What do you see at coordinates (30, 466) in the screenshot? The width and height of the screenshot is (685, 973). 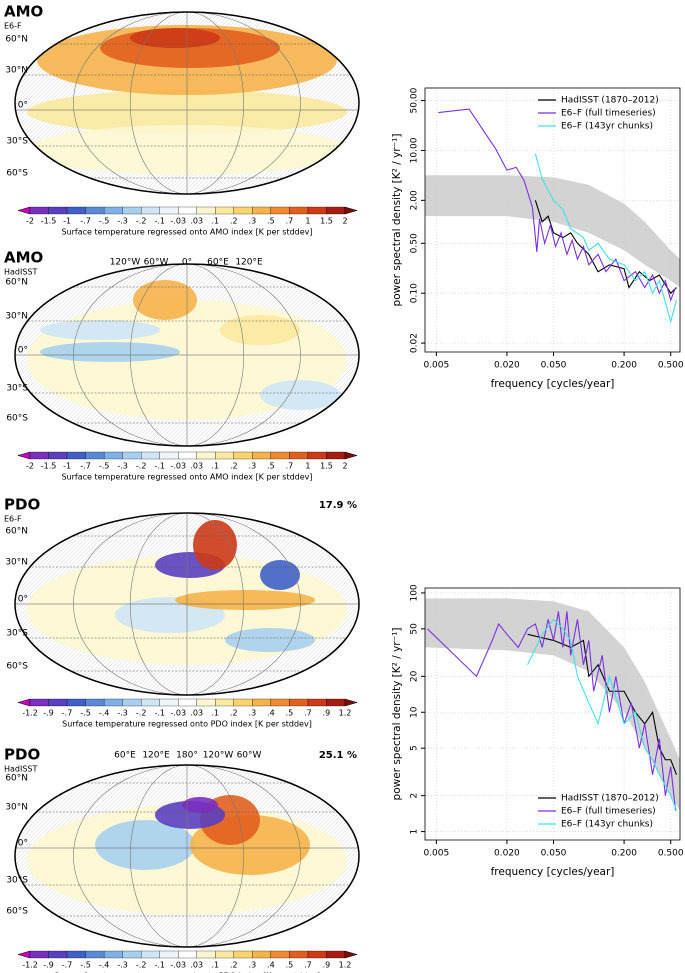 I see `colorbar-tick-label: -2` at bounding box center [30, 466].